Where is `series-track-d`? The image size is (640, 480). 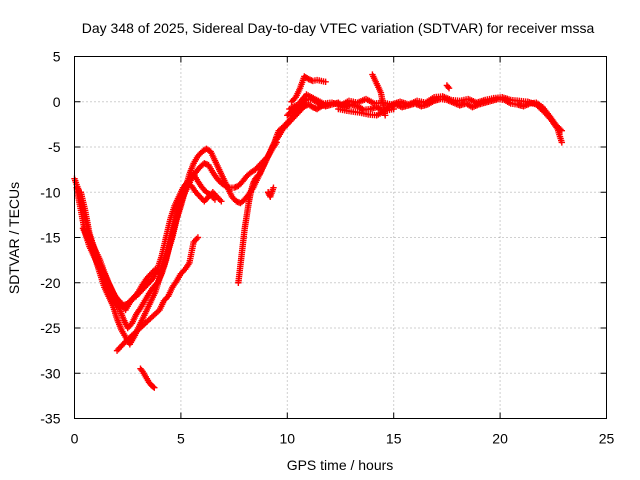
series-track-d is located at coordinates (151, 244).